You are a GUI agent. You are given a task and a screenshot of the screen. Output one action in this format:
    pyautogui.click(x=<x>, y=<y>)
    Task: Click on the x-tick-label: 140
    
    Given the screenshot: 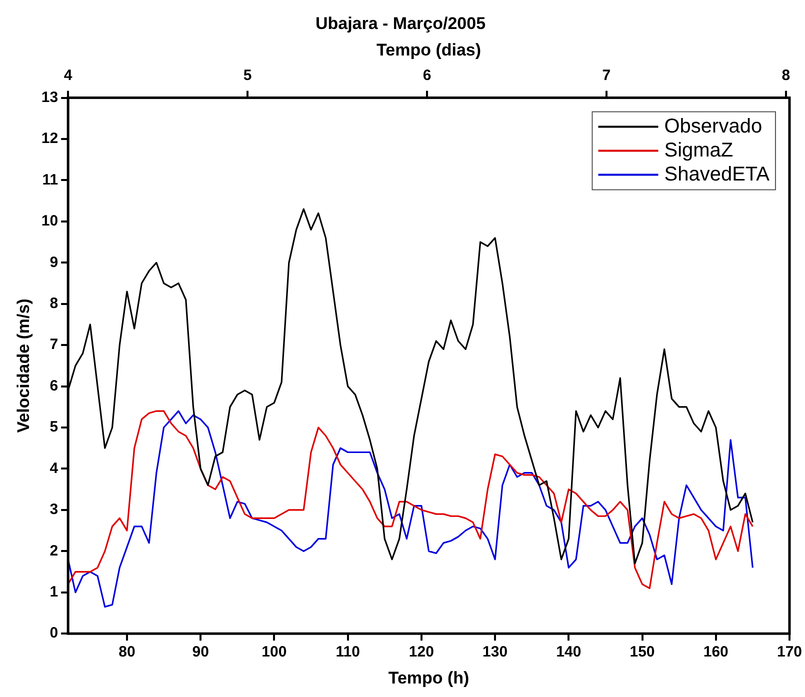 What is the action you would take?
    pyautogui.click(x=569, y=652)
    